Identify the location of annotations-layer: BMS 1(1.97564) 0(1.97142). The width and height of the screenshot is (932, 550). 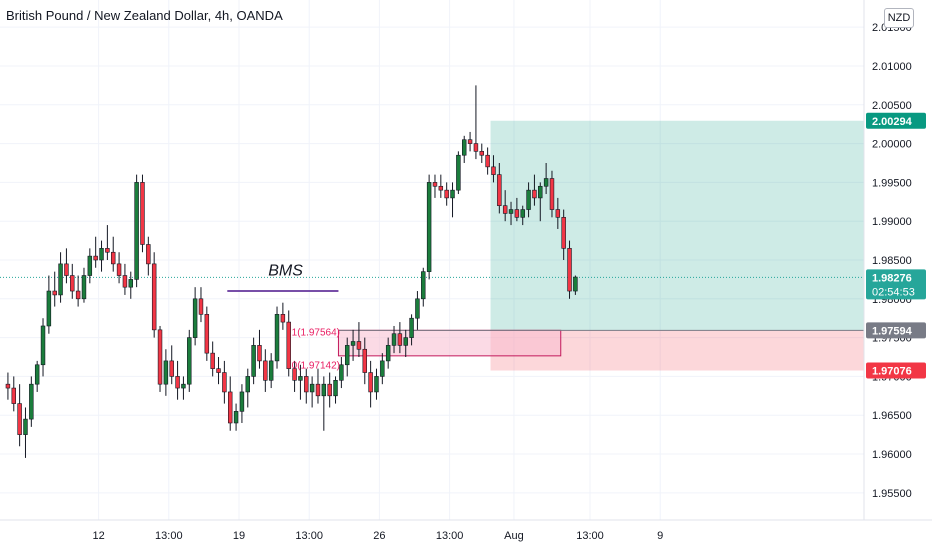
(283, 316).